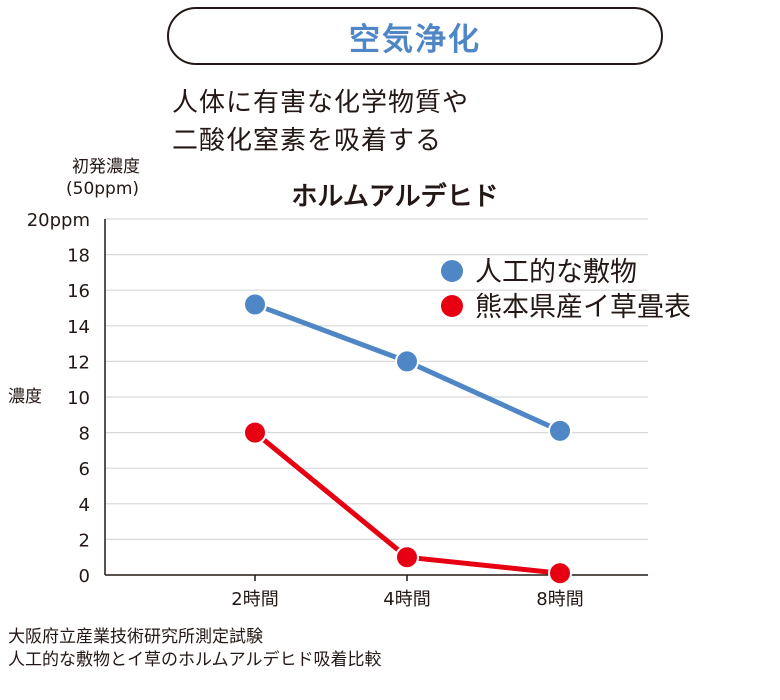 This screenshot has width=780, height=700. What do you see at coordinates (78, 362) in the screenshot?
I see `y-tick-label: 12` at bounding box center [78, 362].